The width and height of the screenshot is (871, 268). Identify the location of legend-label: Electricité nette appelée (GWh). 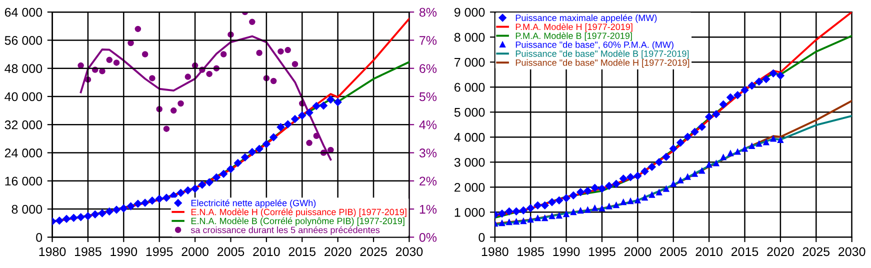
(253, 203).